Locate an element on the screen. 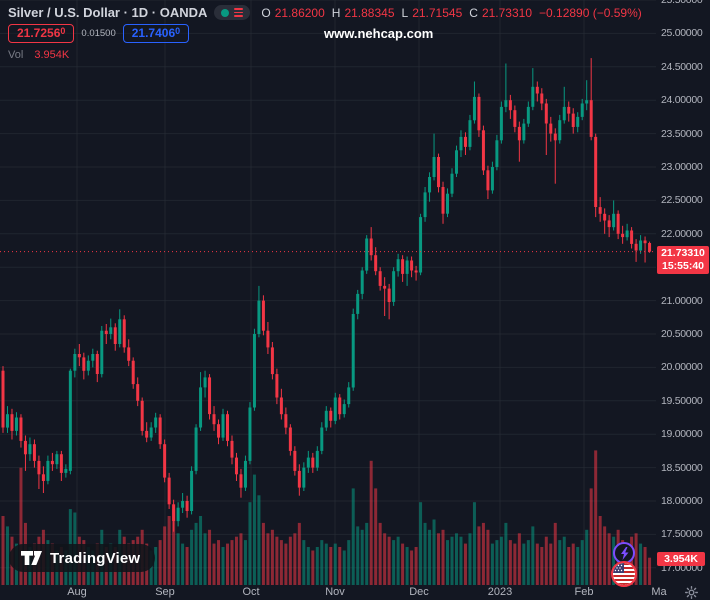  us-flag-button is located at coordinates (624, 574).